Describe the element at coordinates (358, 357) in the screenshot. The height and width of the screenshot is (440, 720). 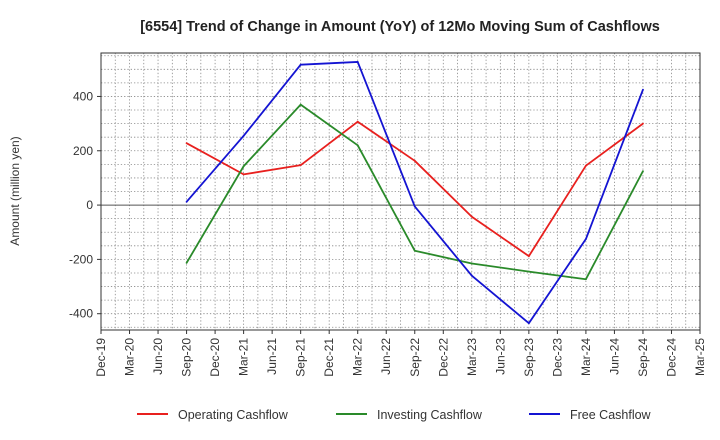
I see `x-tick-label: Mar-22` at that location.